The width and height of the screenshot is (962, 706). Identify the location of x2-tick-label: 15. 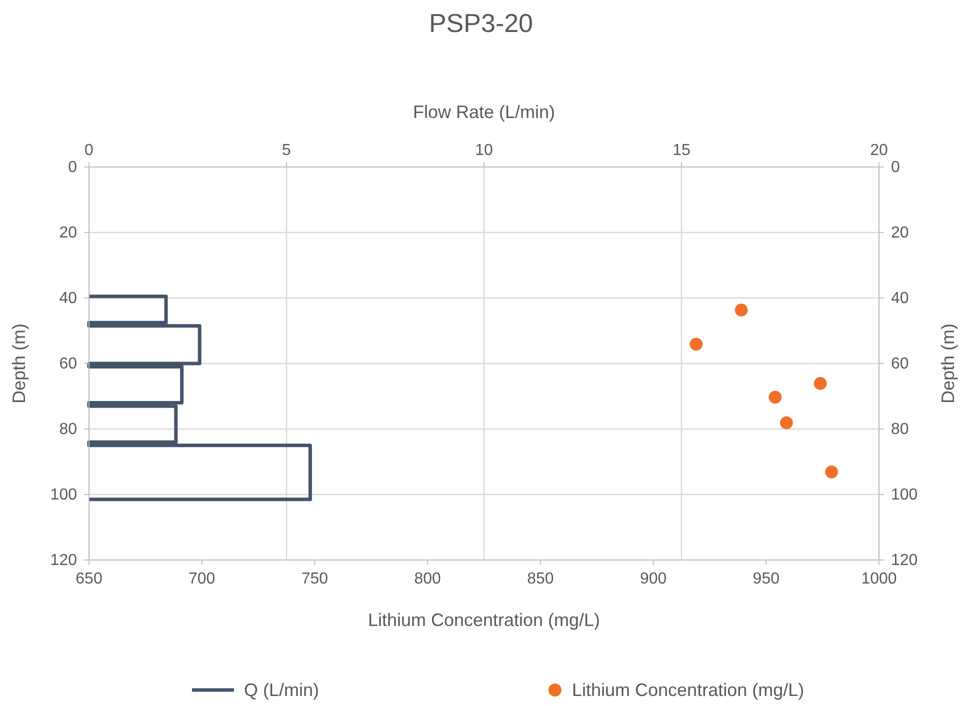
(681, 150).